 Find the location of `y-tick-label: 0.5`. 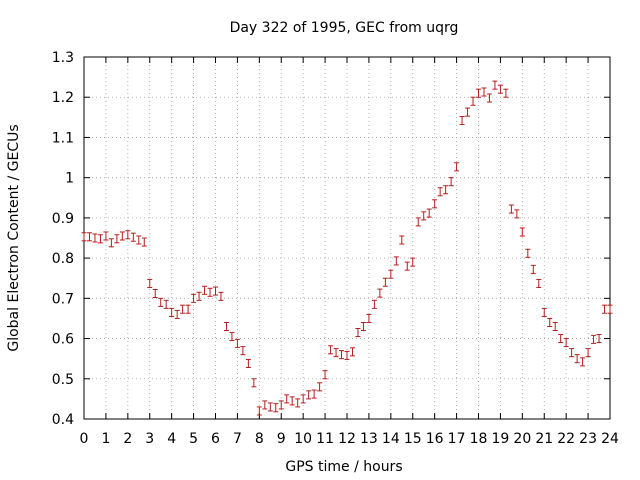

y-tick-label: 0.5 is located at coordinates (63, 380).